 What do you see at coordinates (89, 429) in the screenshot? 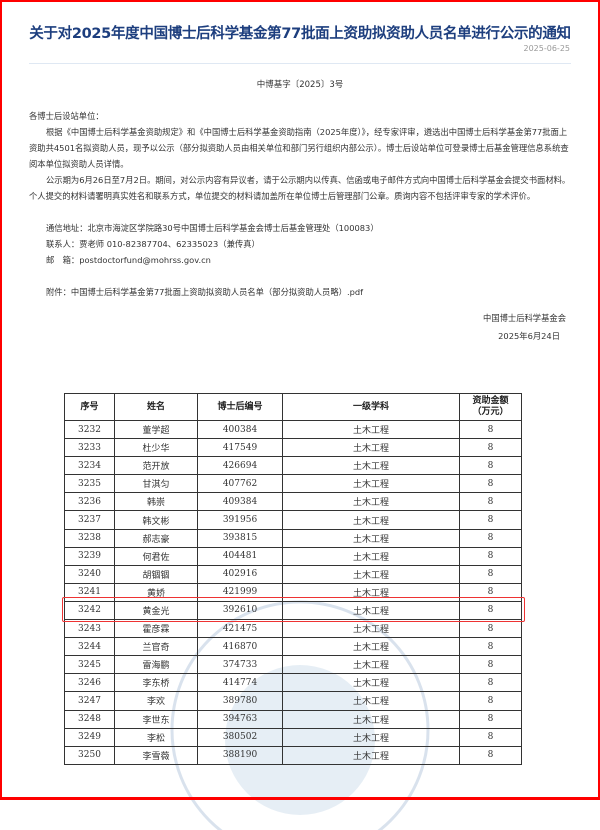
I see `cell-index: 3232` at bounding box center [89, 429].